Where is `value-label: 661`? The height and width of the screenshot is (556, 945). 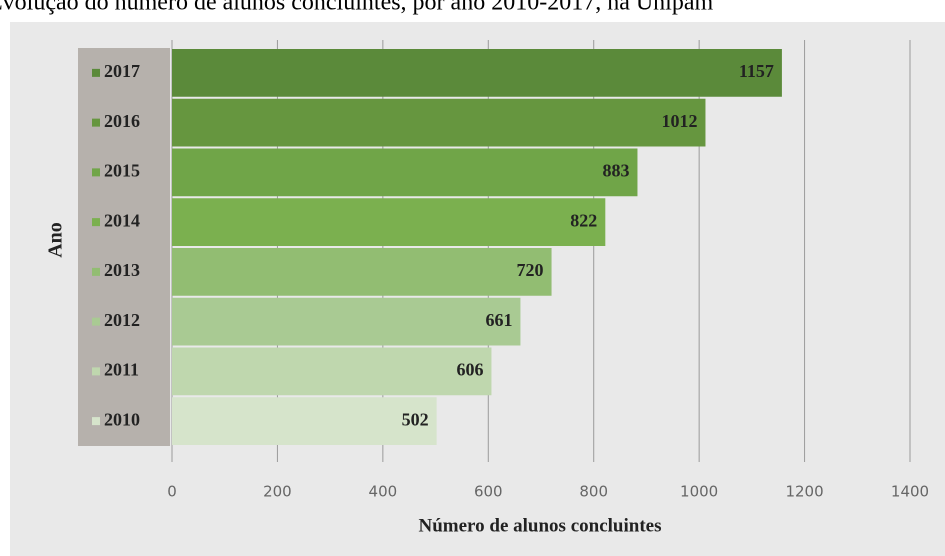
value-label: 661 is located at coordinates (498, 320).